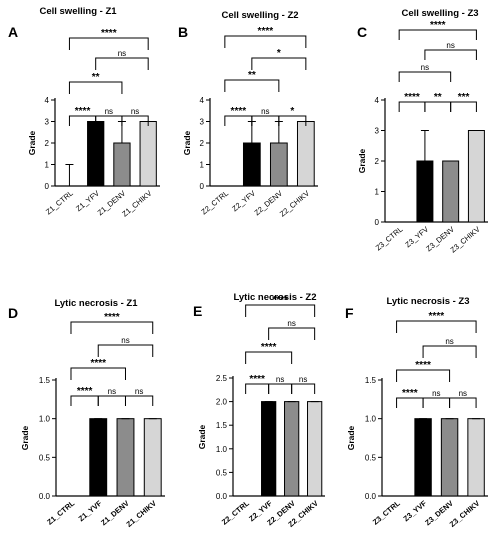 Image resolution: width=501 pixels, height=555 pixels. I want to click on x-tick-label: Z1_CTRL, so click(60, 512).